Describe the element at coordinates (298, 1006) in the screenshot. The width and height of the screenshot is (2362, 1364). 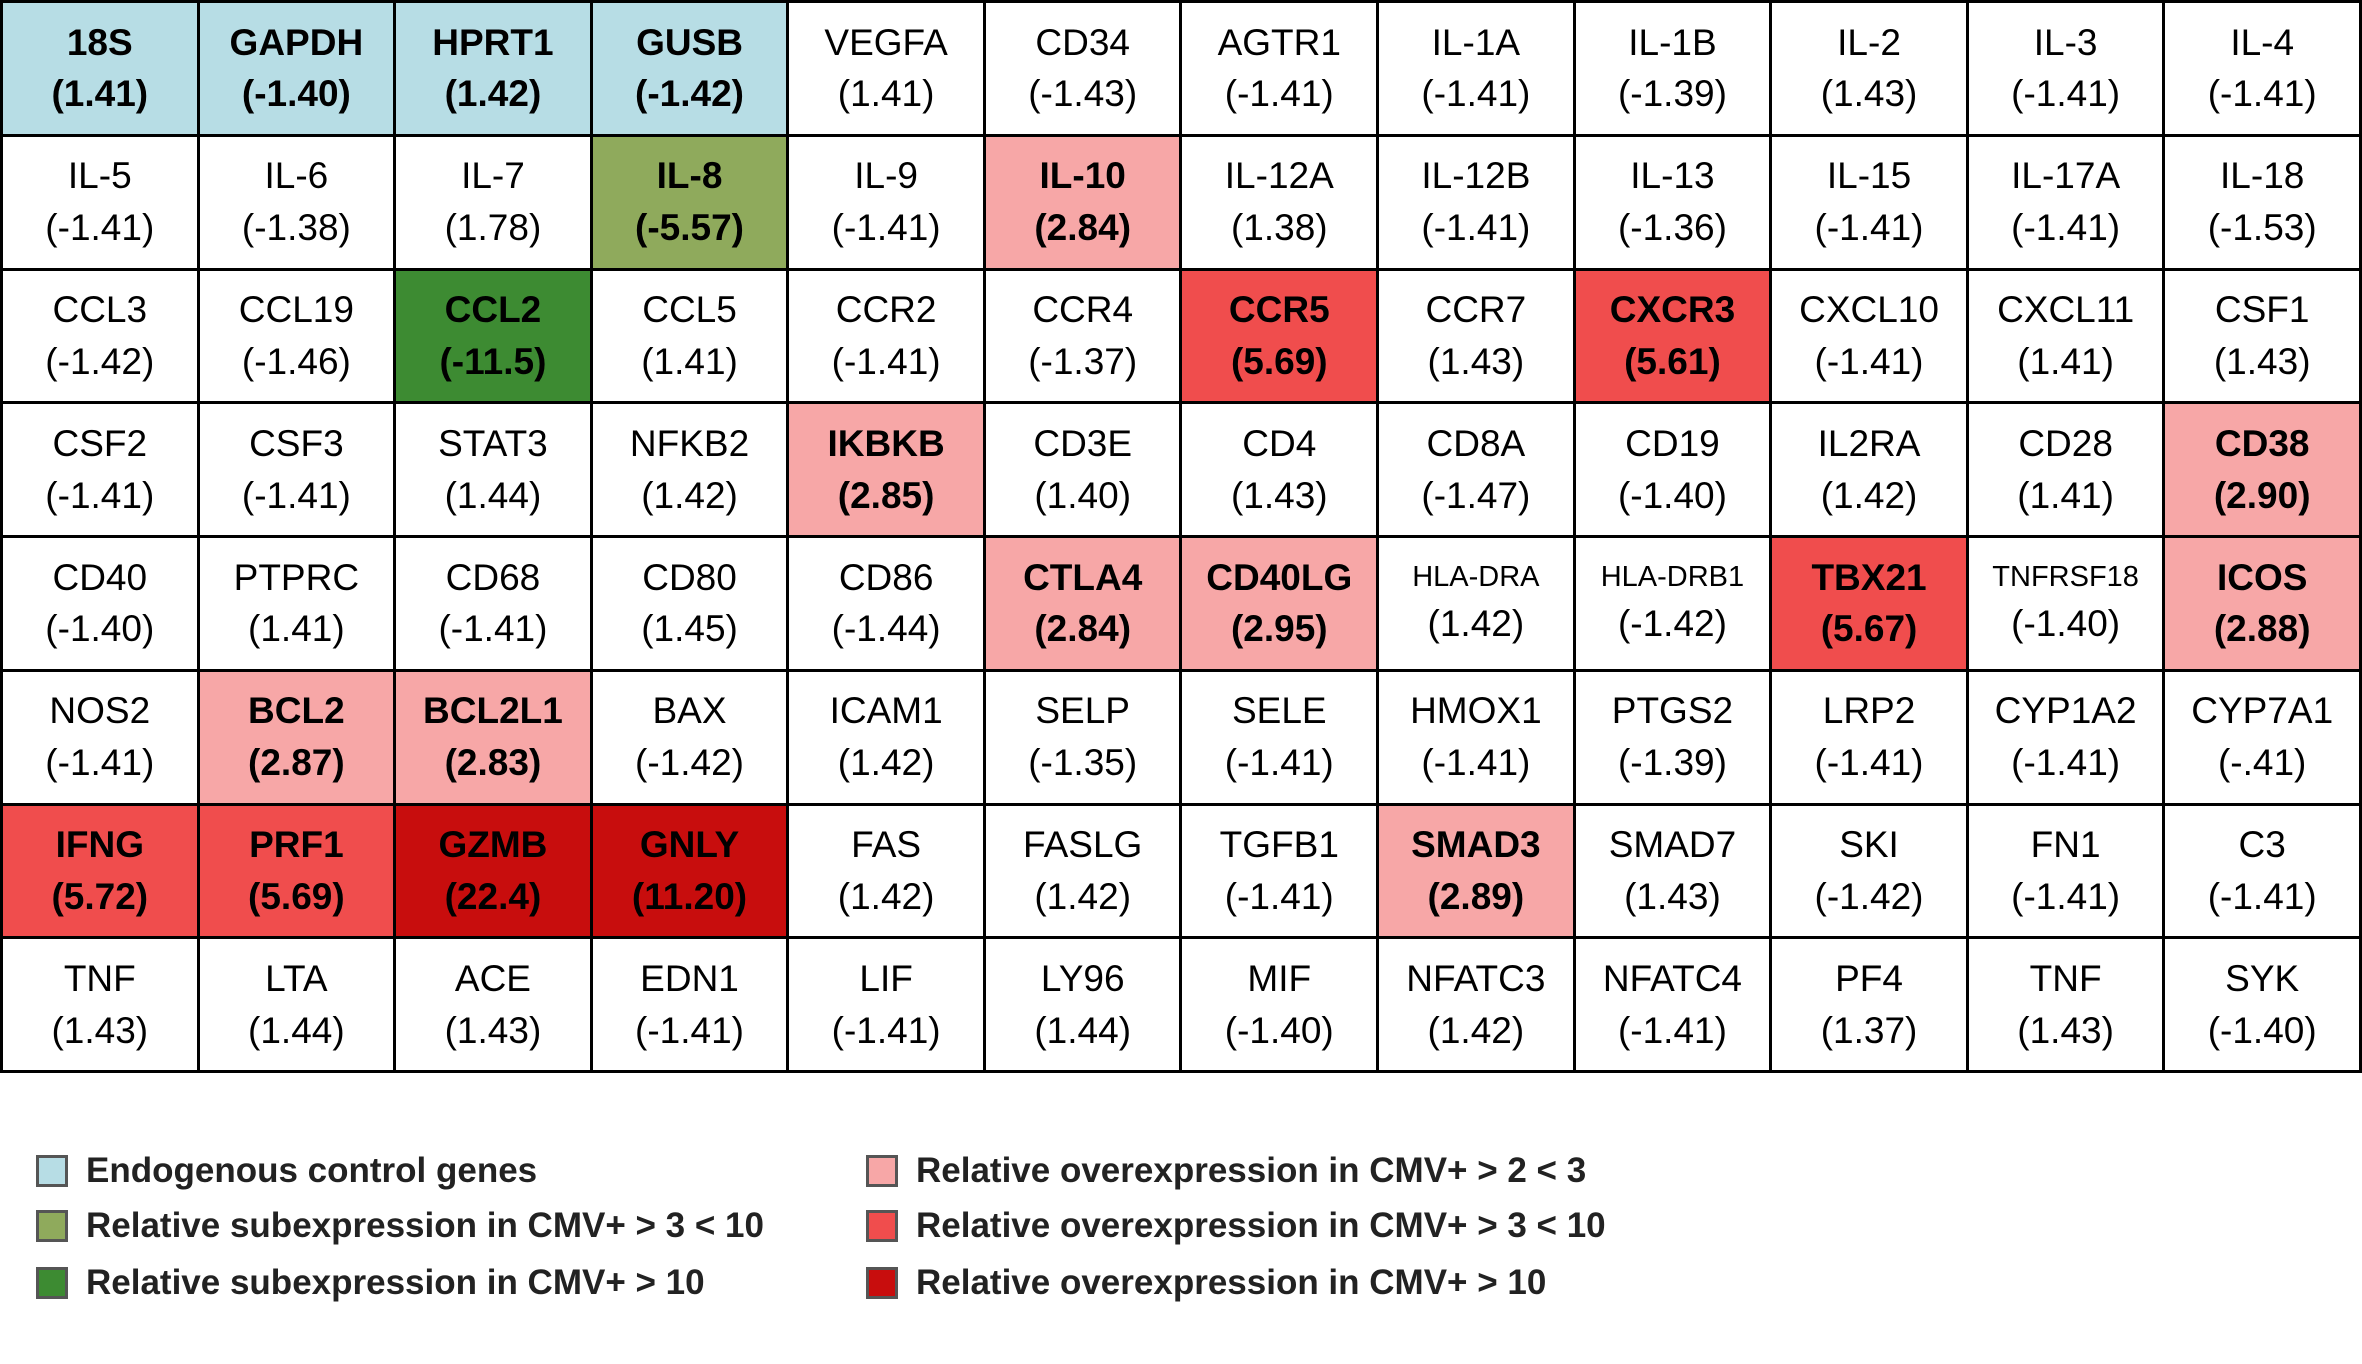
I see `table-cell: LTA (1.44)` at that location.